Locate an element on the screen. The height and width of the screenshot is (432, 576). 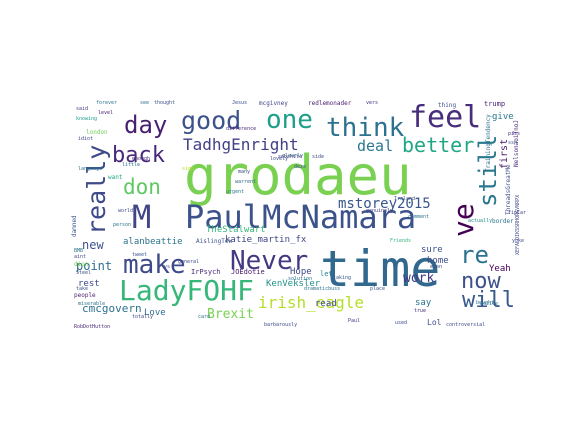
cloud-word: damned is located at coordinates (74, 226).